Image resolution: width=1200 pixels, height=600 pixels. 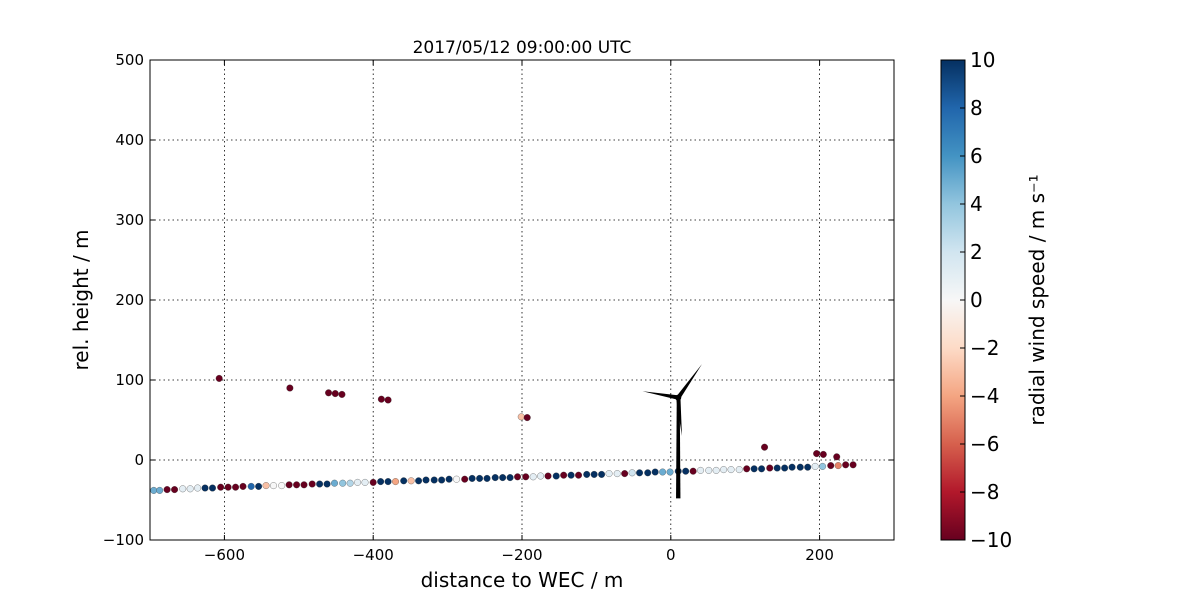 What do you see at coordinates (678, 397) in the screenshot?
I see `turbine-hub` at bounding box center [678, 397].